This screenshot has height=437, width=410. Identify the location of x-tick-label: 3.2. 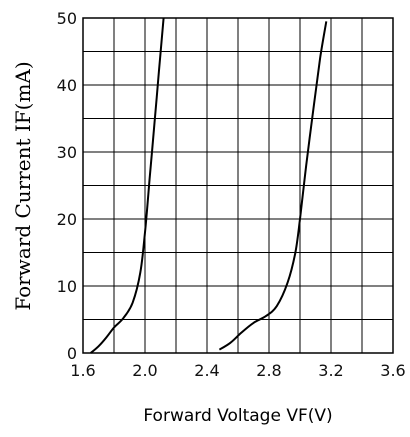
(330, 370).